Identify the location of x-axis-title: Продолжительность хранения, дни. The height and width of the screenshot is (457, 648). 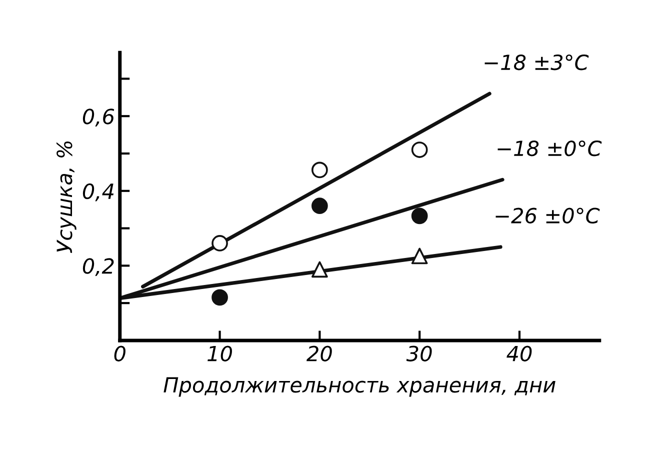
(360, 387).